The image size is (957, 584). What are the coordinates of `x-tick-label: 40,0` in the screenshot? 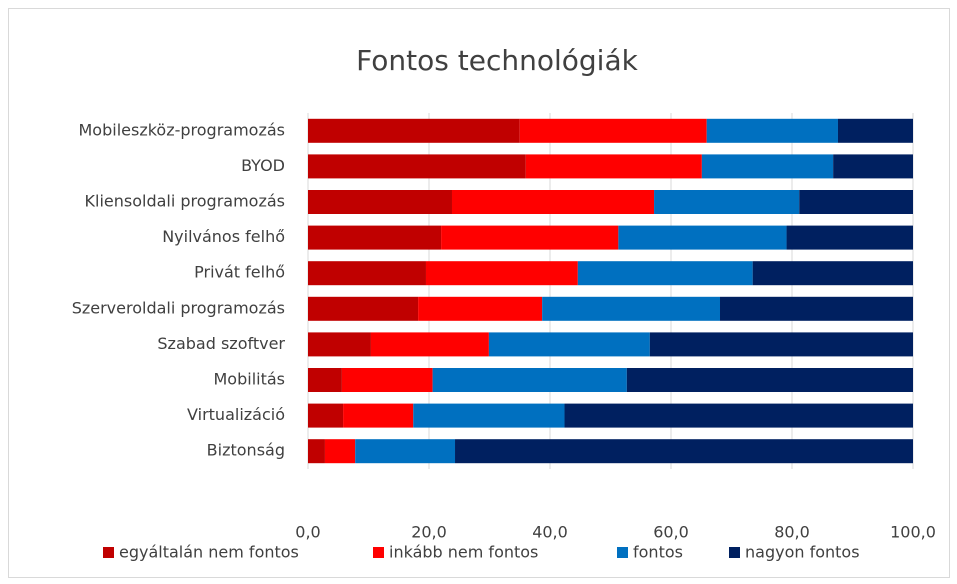 It's located at (550, 532).